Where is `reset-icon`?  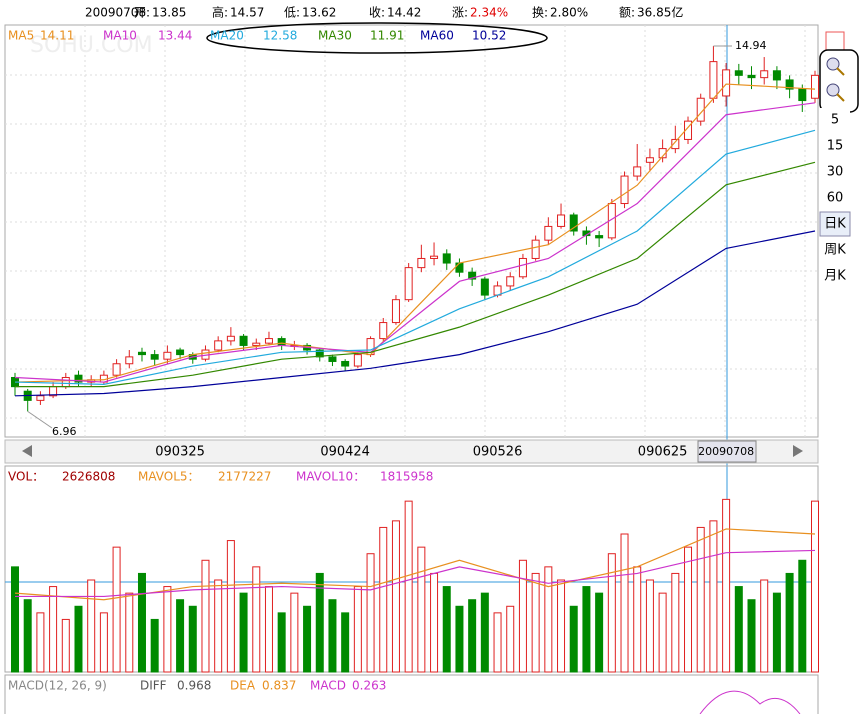
reset-icon is located at coordinates (835, 41).